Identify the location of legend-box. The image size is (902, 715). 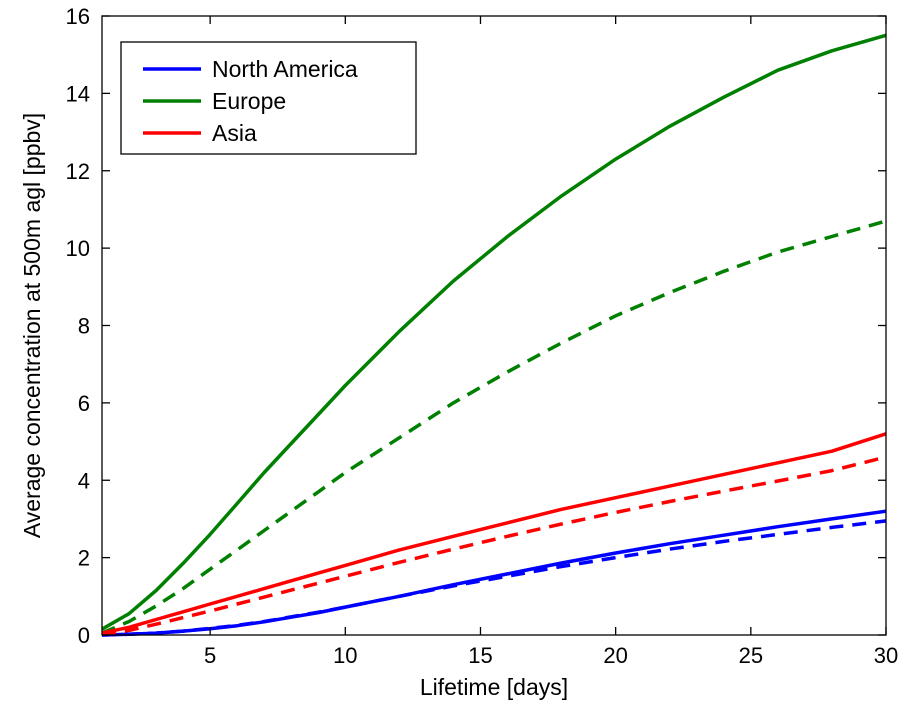
(268, 98).